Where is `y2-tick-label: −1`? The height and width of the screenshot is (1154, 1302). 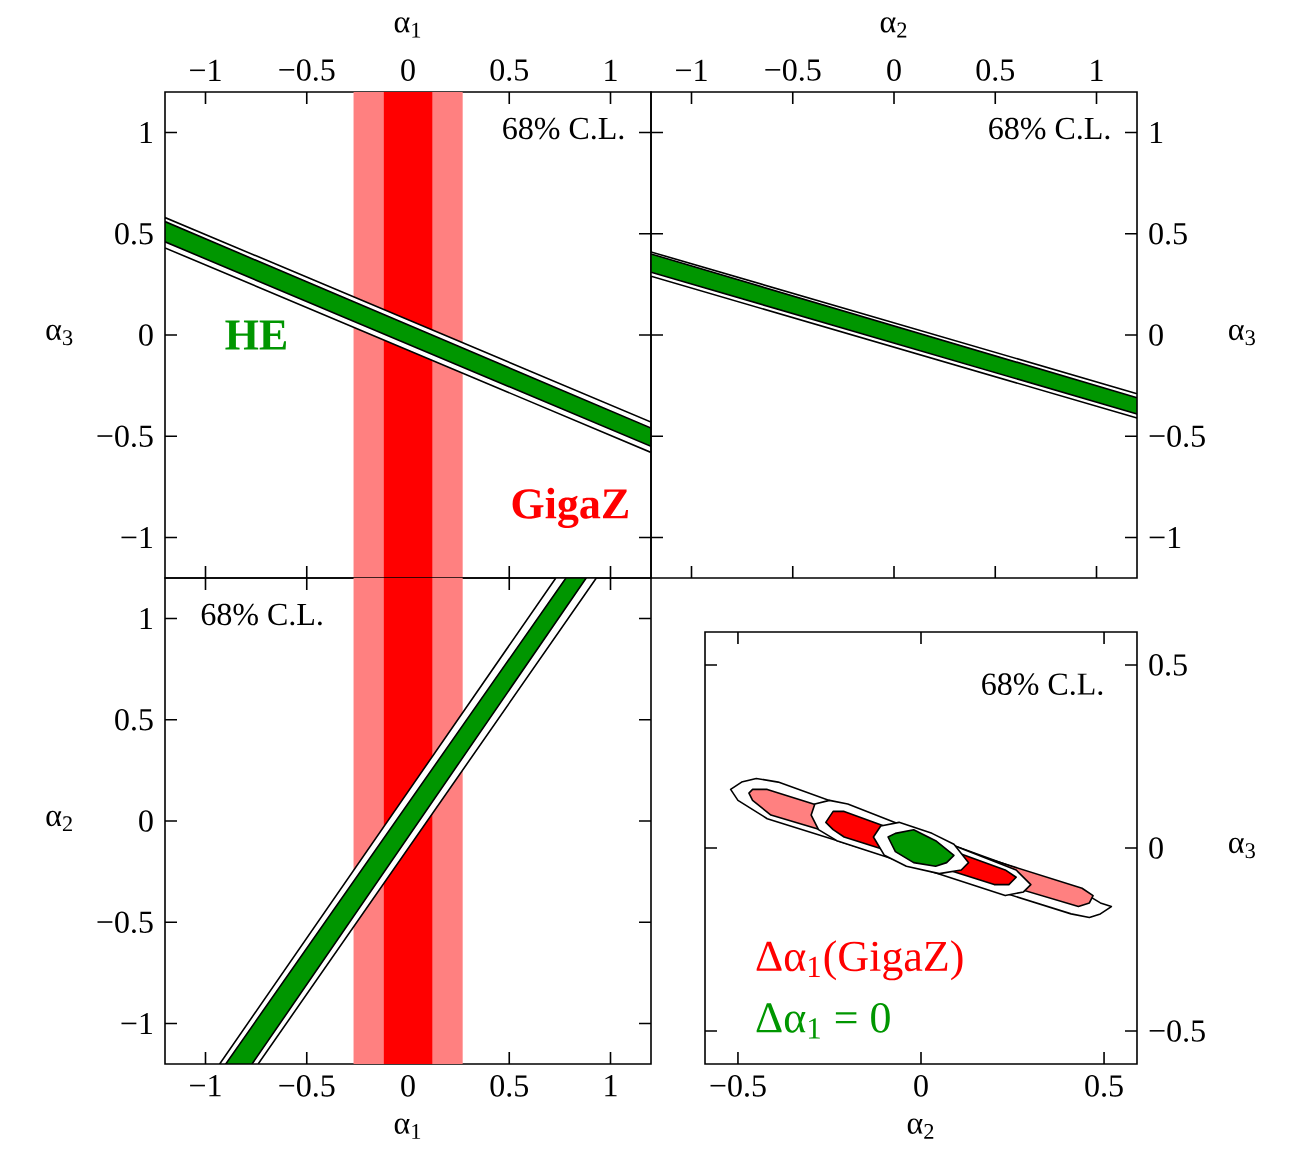
y2-tick-label: −1 is located at coordinates (1165, 537).